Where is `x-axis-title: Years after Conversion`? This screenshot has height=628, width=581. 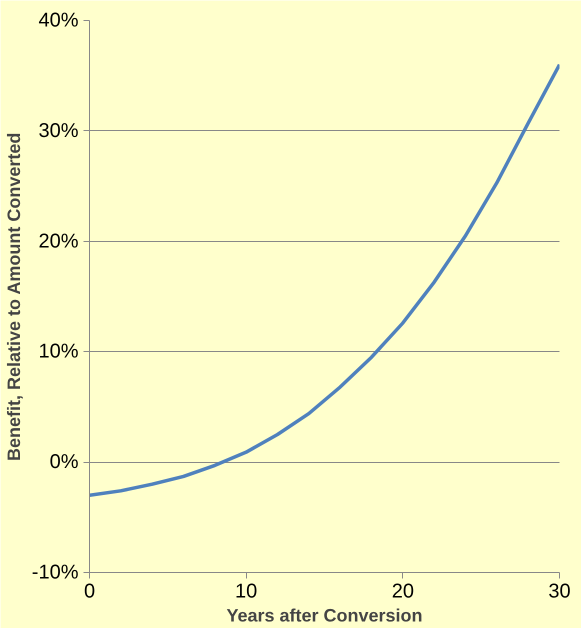 x-axis-title: Years after Conversion is located at coordinates (324, 616).